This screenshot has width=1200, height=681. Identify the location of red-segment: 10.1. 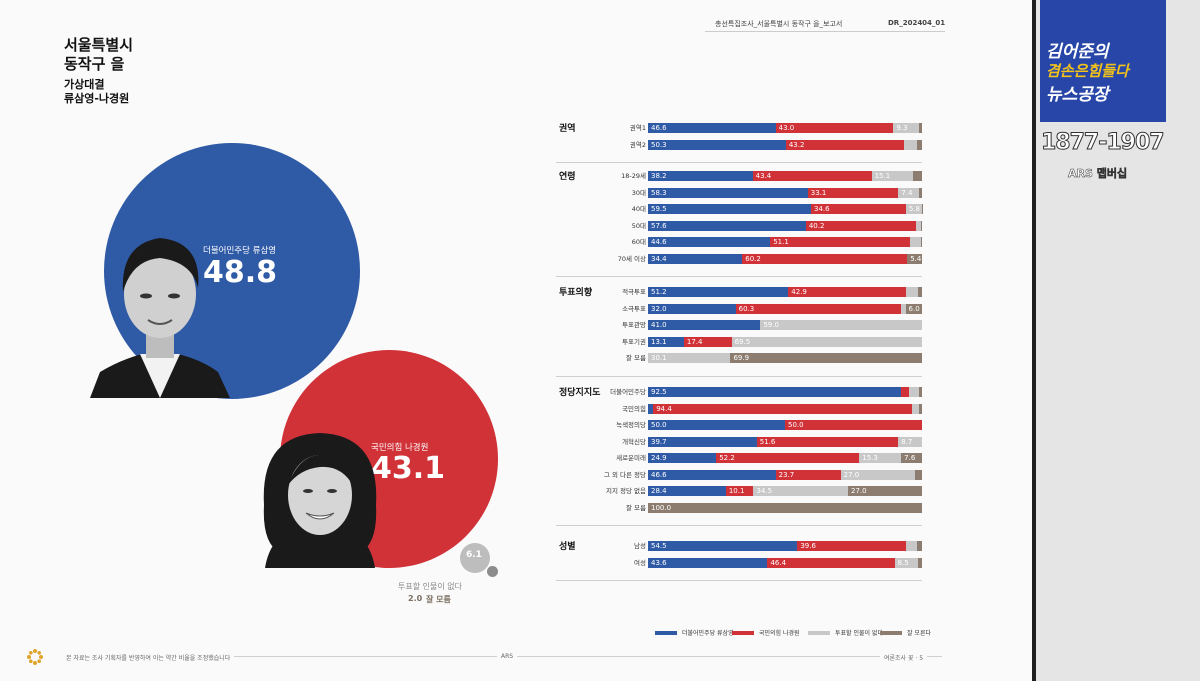
(739, 491).